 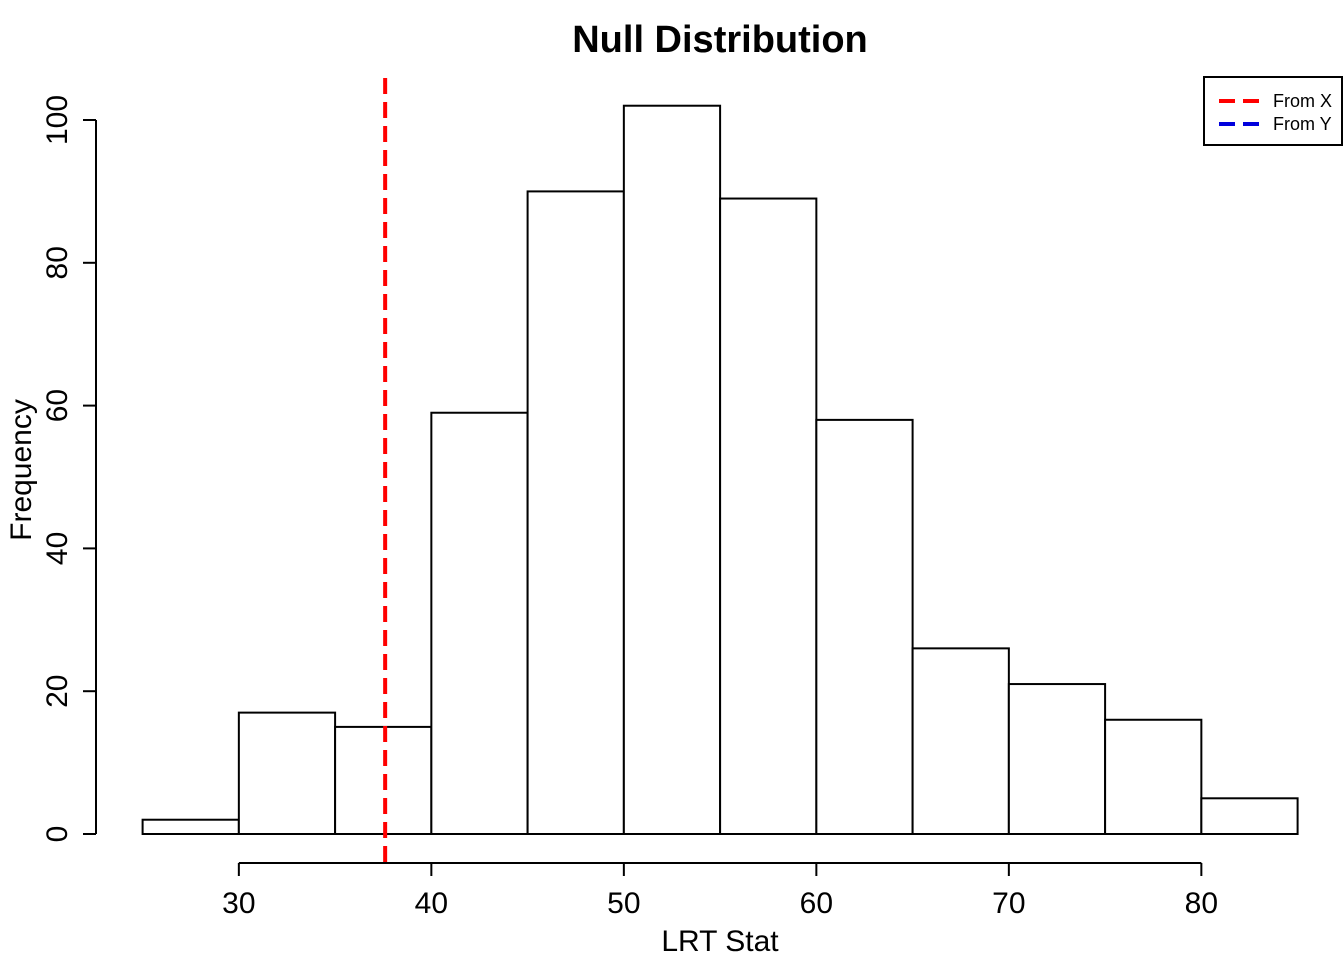 I want to click on legend-box, so click(x=1273, y=111).